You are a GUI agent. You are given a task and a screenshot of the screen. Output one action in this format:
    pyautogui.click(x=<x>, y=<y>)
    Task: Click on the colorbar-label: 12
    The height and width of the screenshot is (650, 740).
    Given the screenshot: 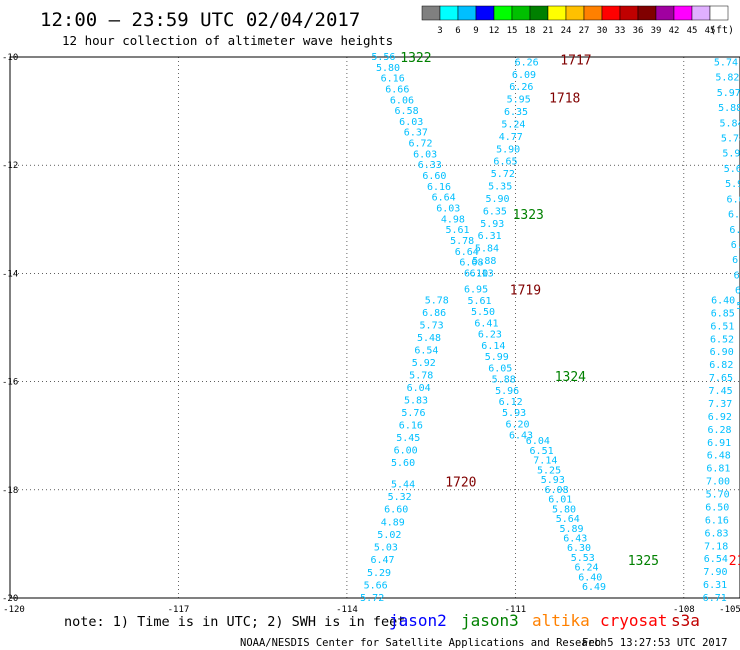 What is the action you would take?
    pyautogui.click(x=494, y=31)
    